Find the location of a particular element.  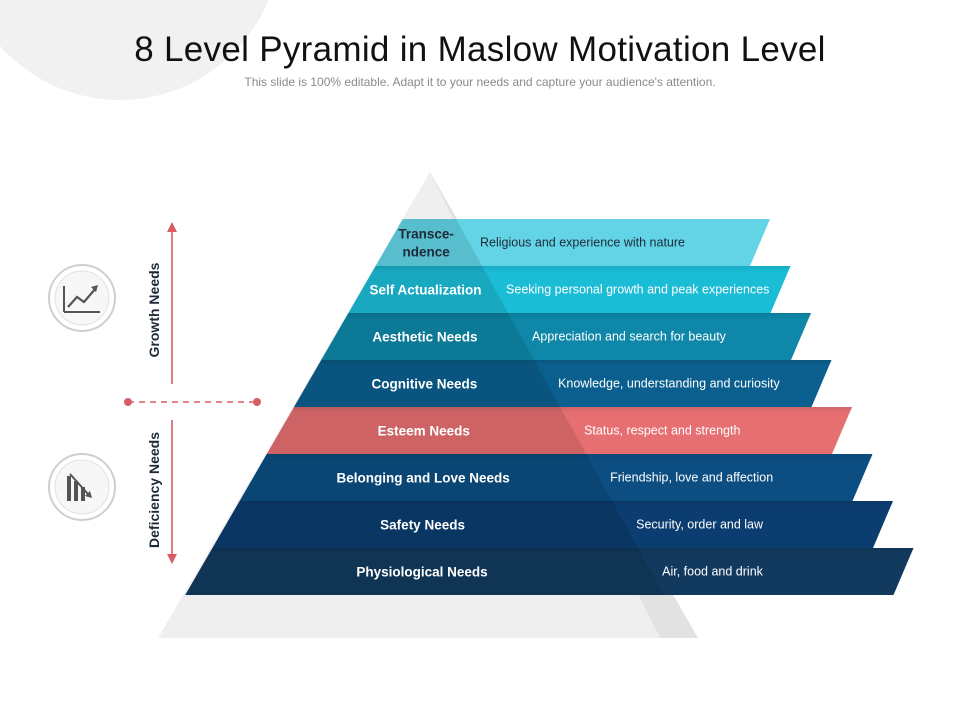

pyramid-level: Esteem Needs Status, respect and strength is located at coordinates (559, 430).